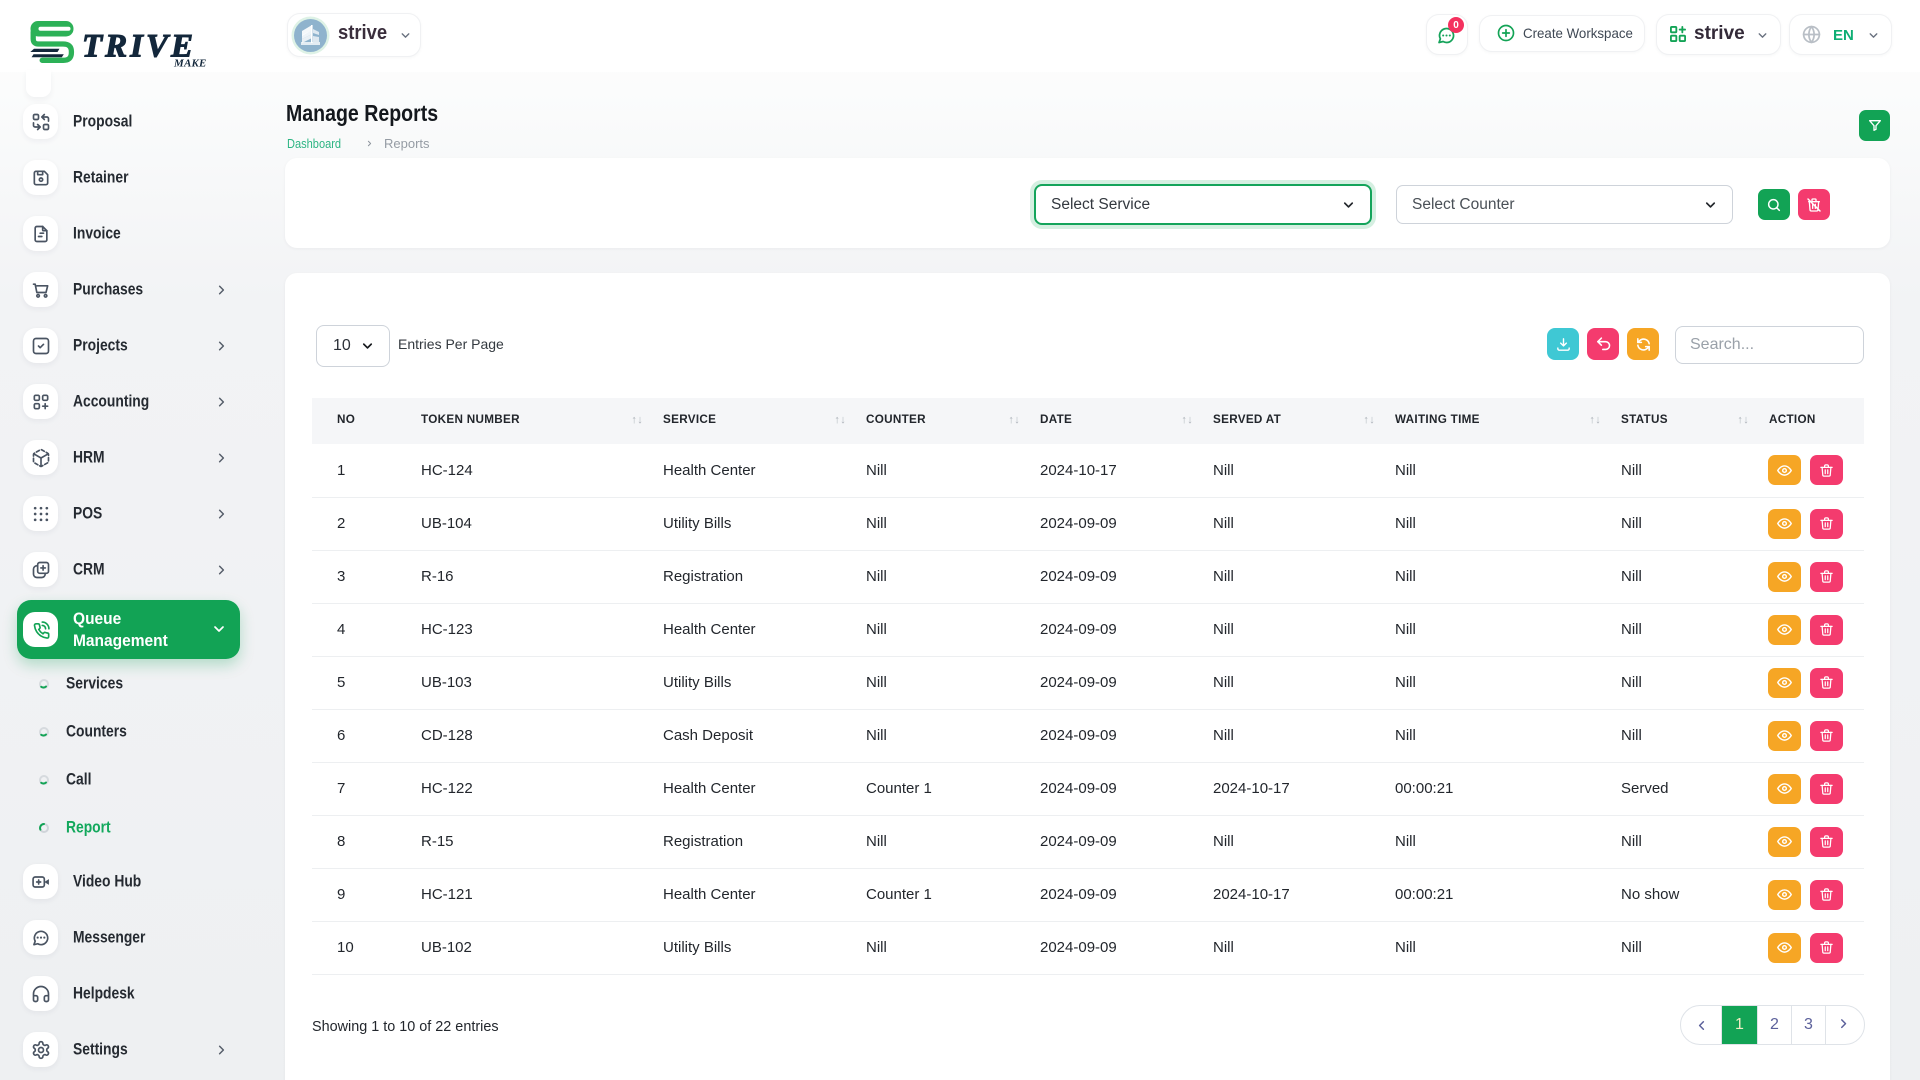  What do you see at coordinates (139, 47) in the screenshot?
I see `svg-text: TRIVE` at bounding box center [139, 47].